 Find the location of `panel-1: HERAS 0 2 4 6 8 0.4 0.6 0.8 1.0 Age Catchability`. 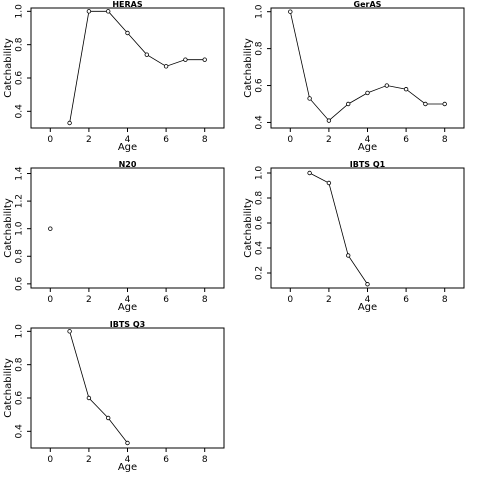

panel-1: HERAS 0 2 4 6 8 0.4 0.6 0.8 1.0 Age Catchability is located at coordinates (114, 76).